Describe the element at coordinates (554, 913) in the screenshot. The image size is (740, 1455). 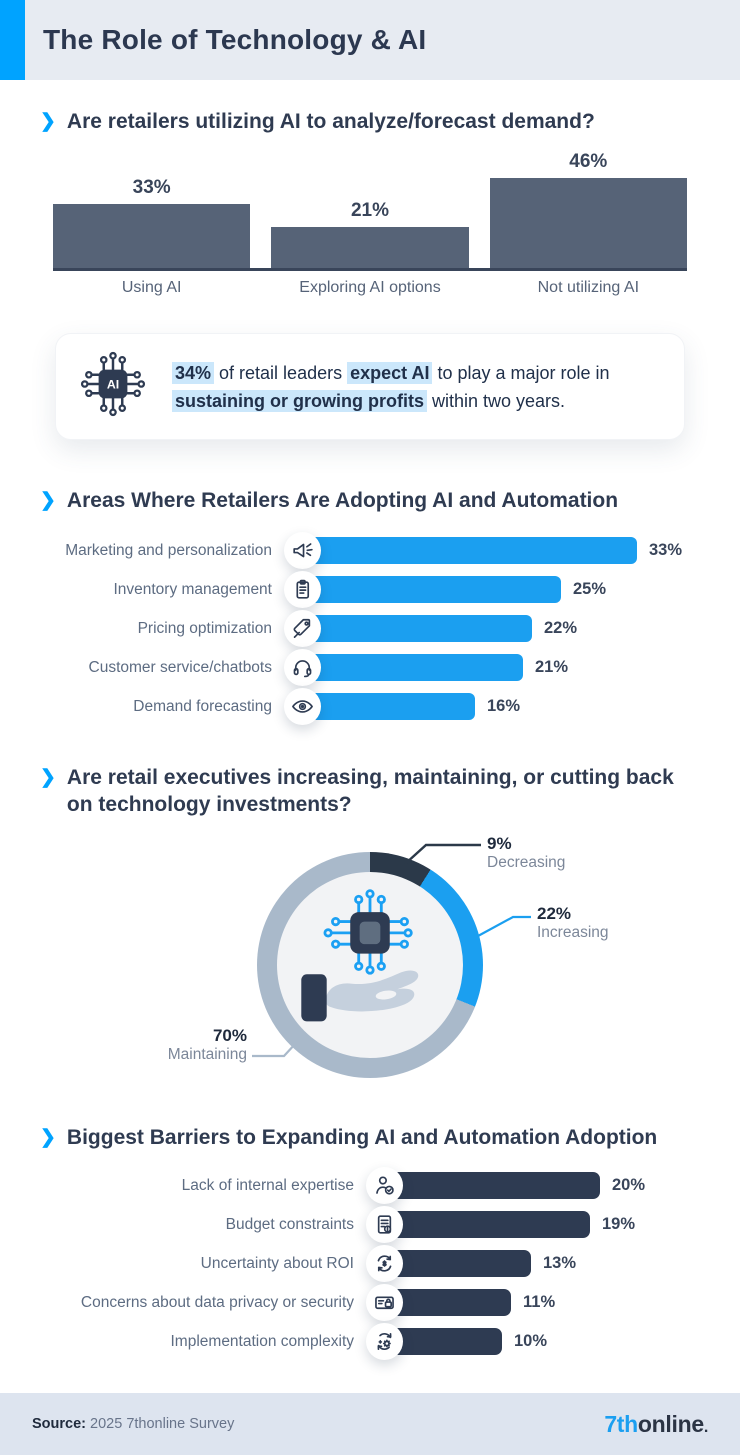
I see `donut-label-value: 22%` at that location.